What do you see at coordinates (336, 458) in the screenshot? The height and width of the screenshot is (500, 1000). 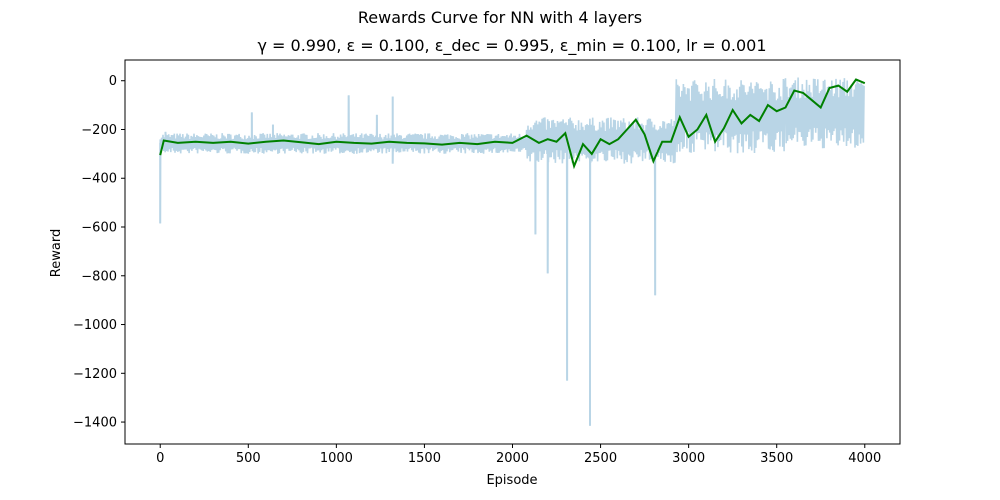 I see `x-tick-label: 1000` at bounding box center [336, 458].